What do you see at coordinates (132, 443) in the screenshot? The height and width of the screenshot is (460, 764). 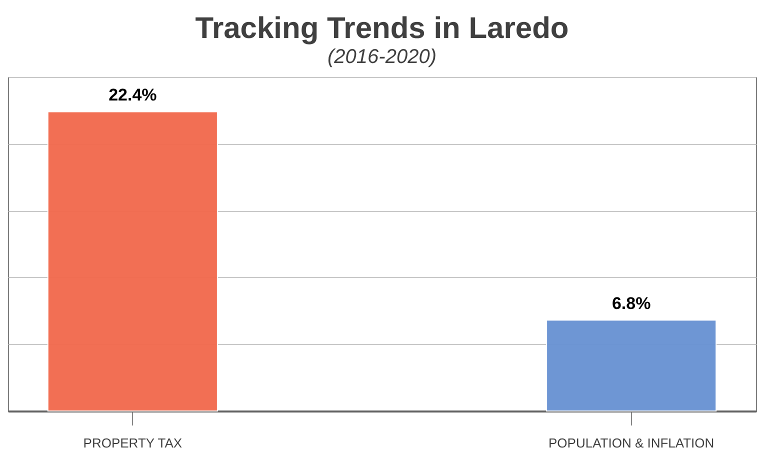 I see `x-tick-label: PROPERTY TAX` at bounding box center [132, 443].